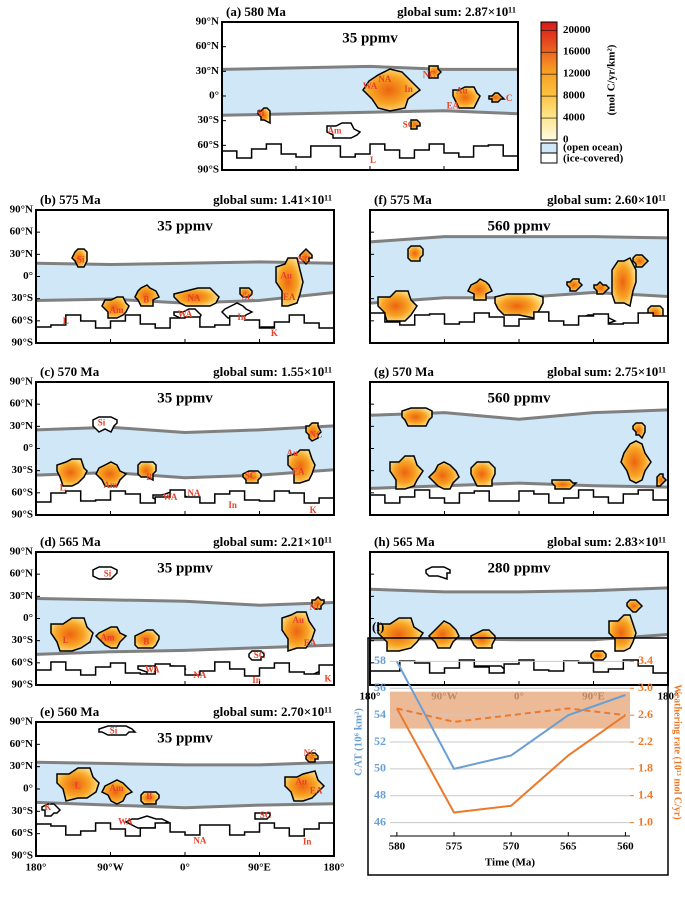 The image size is (685, 913). What do you see at coordinates (47, 807) in the screenshot?
I see `region-label: K` at bounding box center [47, 807].